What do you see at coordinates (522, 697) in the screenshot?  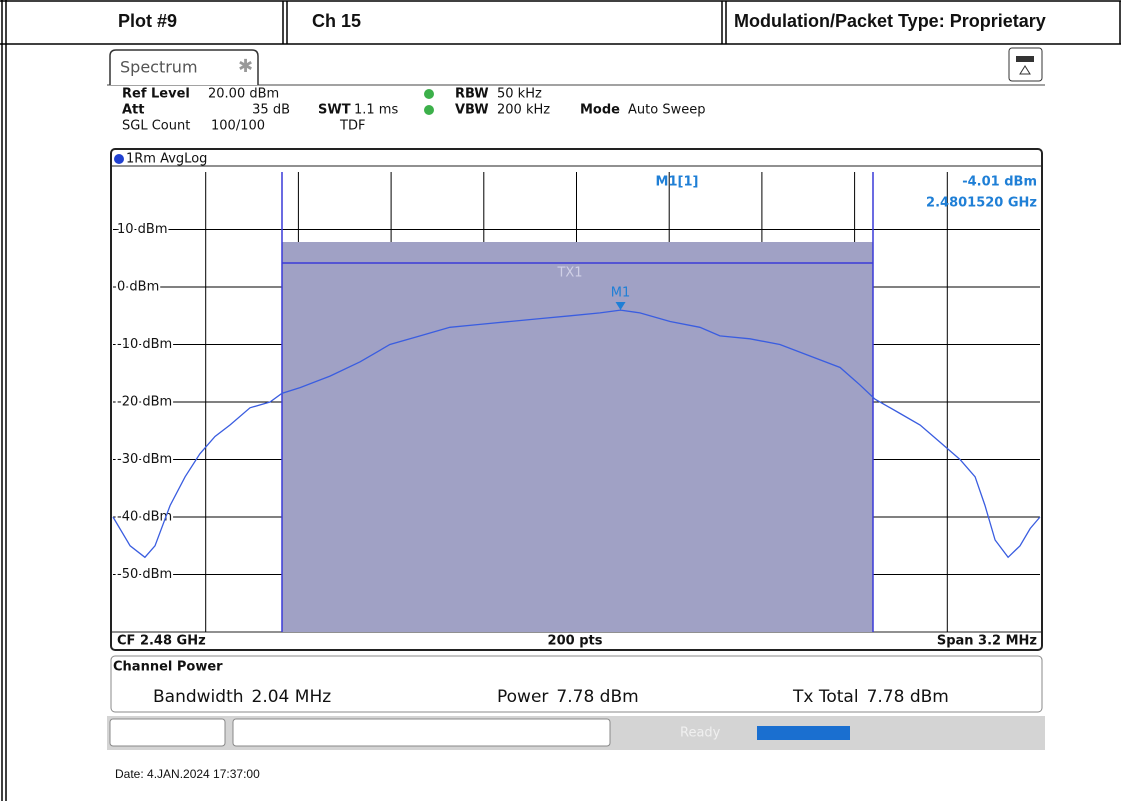 I see `cp-label: Power` at bounding box center [522, 697].